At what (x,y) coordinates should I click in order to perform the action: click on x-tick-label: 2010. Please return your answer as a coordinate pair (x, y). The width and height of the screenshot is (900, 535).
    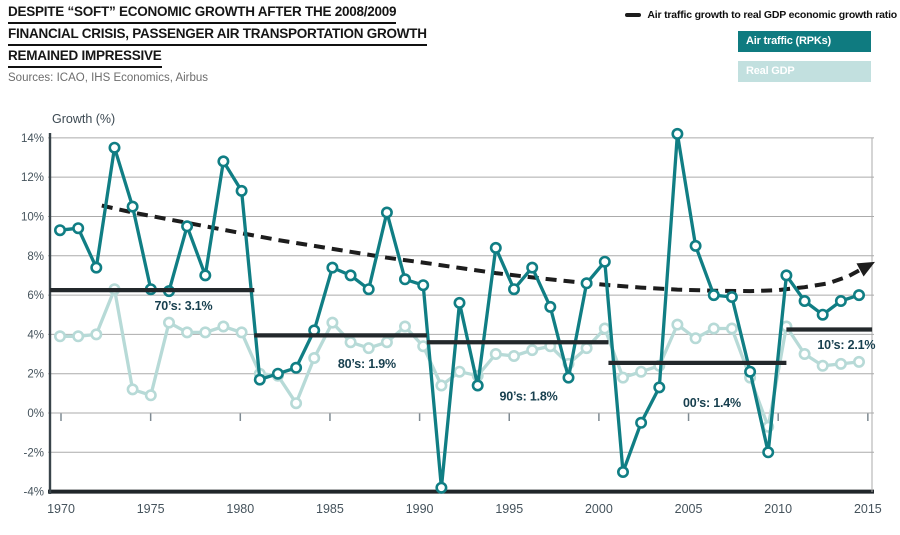
    Looking at the image, I should click on (778, 509).